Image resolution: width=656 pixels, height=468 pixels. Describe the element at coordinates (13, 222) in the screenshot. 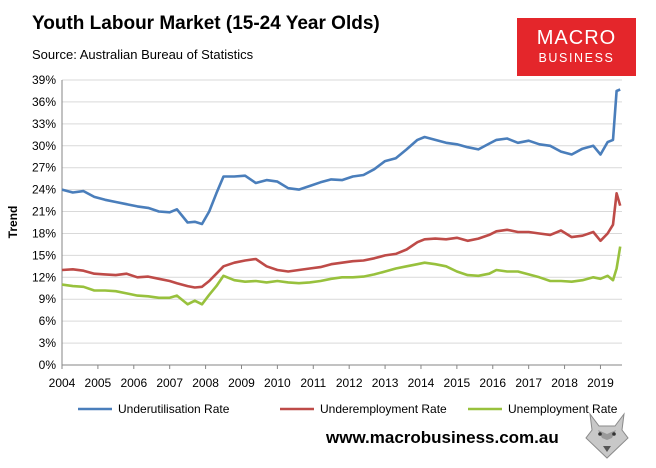

I see `y-axis-title: Trend` at that location.